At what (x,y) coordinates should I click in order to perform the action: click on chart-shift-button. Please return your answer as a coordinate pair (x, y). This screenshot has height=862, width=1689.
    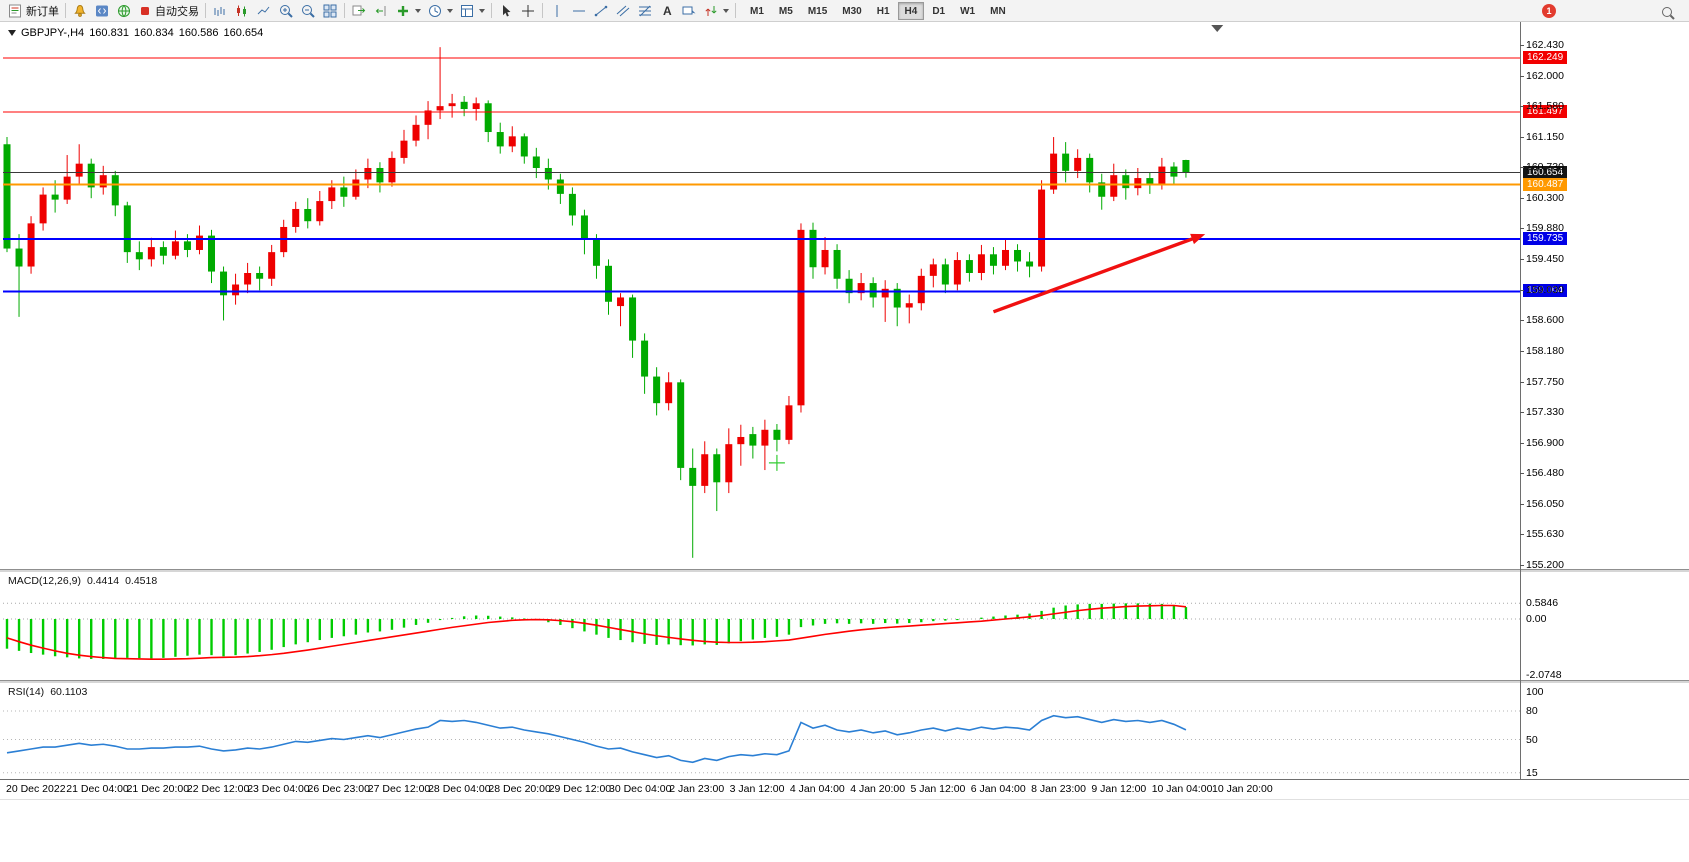
    Looking at the image, I should click on (381, 11).